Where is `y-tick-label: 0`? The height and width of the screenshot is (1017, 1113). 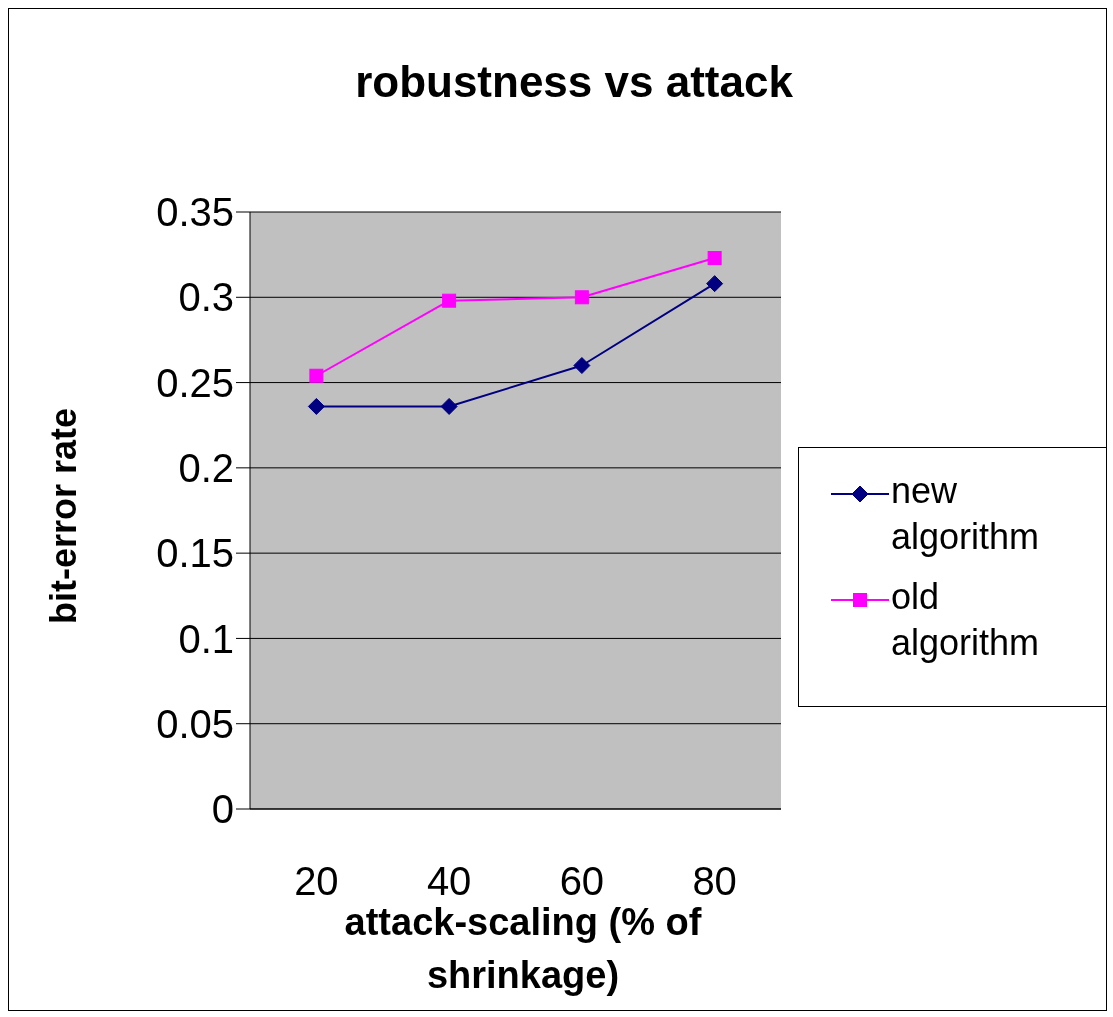
y-tick-label: 0 is located at coordinates (222, 809).